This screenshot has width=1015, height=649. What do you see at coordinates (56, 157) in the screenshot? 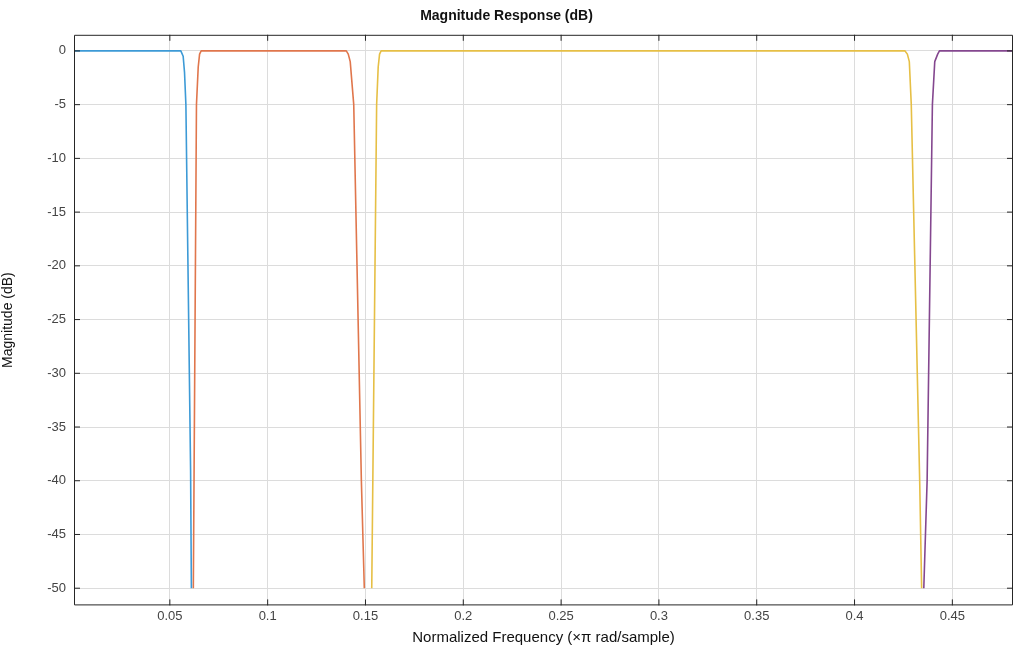
I see `y-tick-label: -10` at bounding box center [56, 157].